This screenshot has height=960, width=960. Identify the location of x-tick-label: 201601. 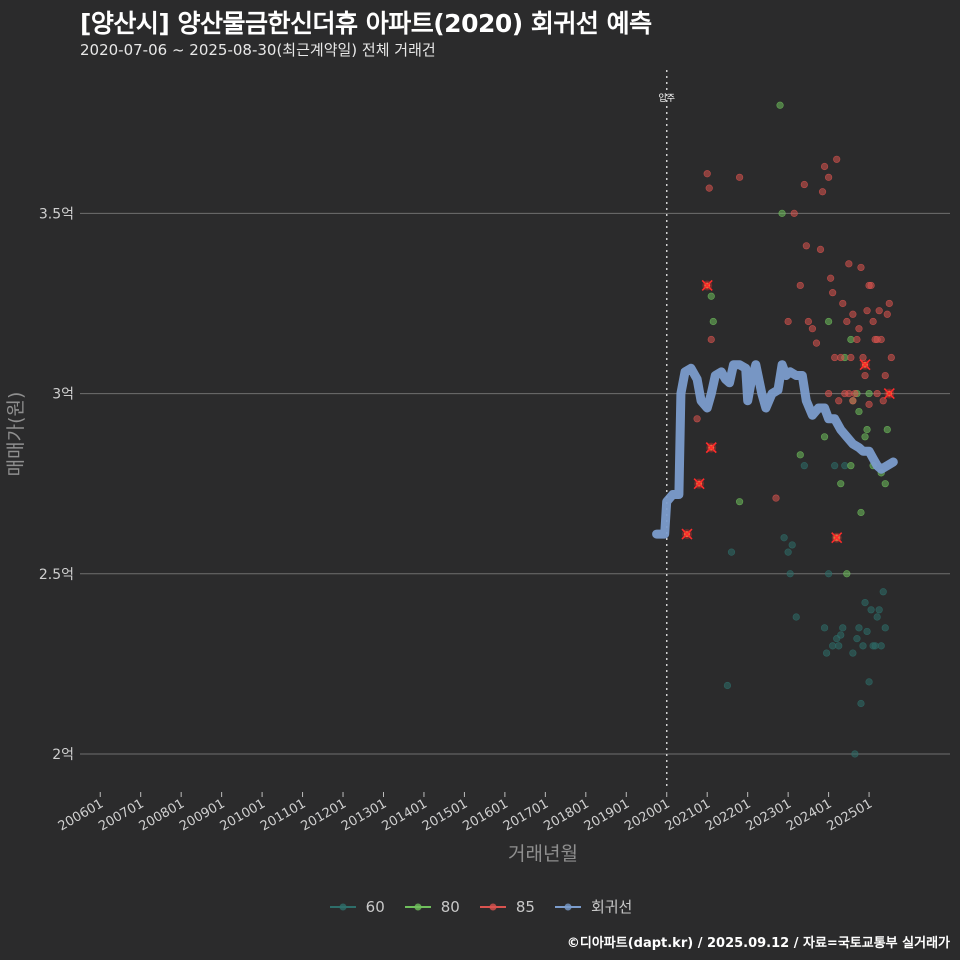
(485, 815).